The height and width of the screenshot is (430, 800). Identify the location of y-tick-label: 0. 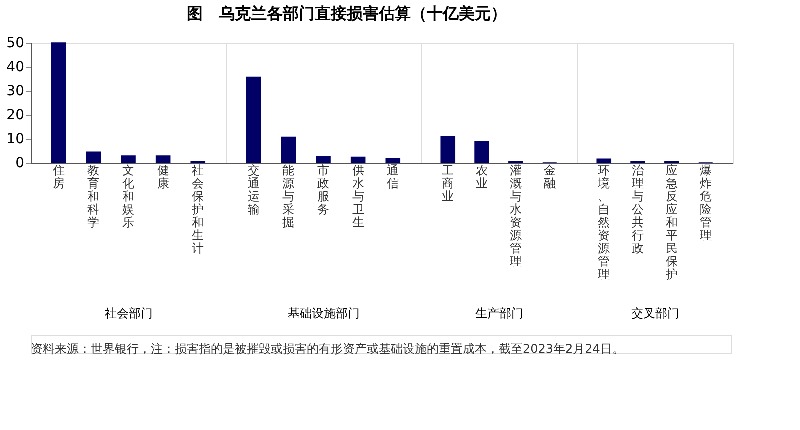
(20, 164).